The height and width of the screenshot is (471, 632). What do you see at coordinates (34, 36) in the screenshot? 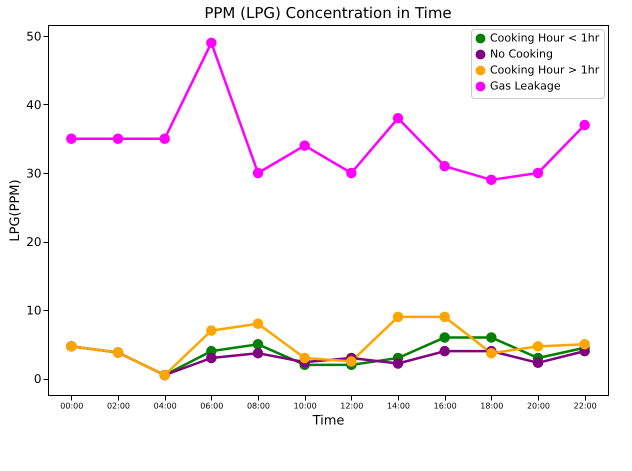
I see `y-tick-label: 50` at bounding box center [34, 36].